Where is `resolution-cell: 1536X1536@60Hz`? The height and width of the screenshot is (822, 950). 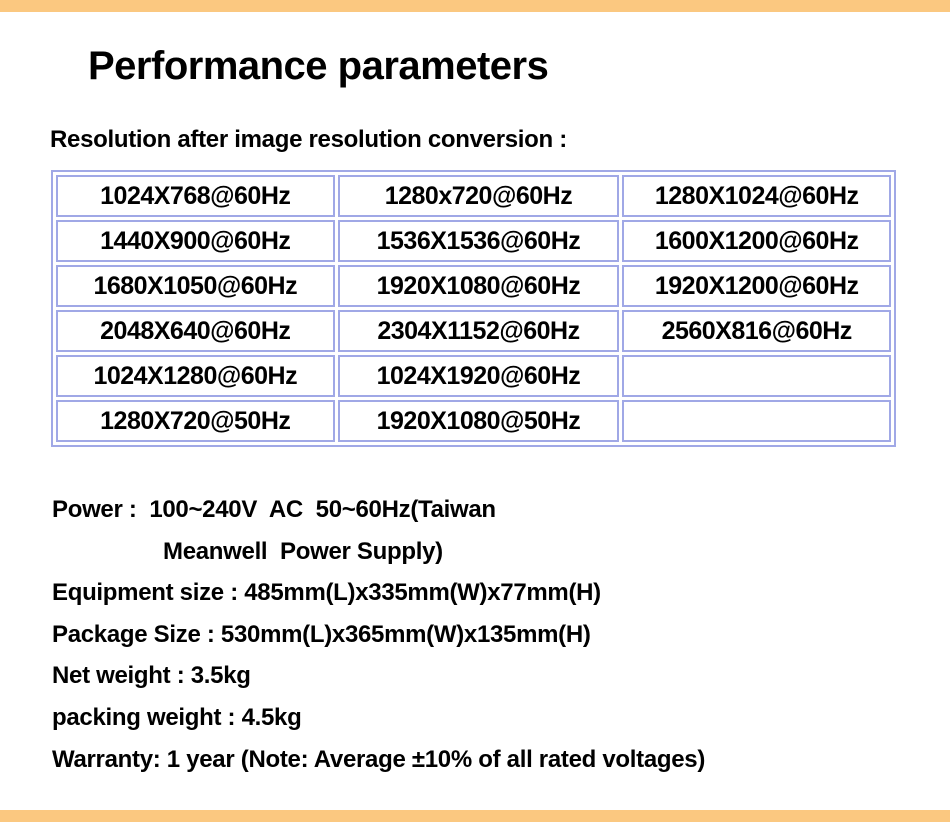 resolution-cell: 1536X1536@60Hz is located at coordinates (478, 241).